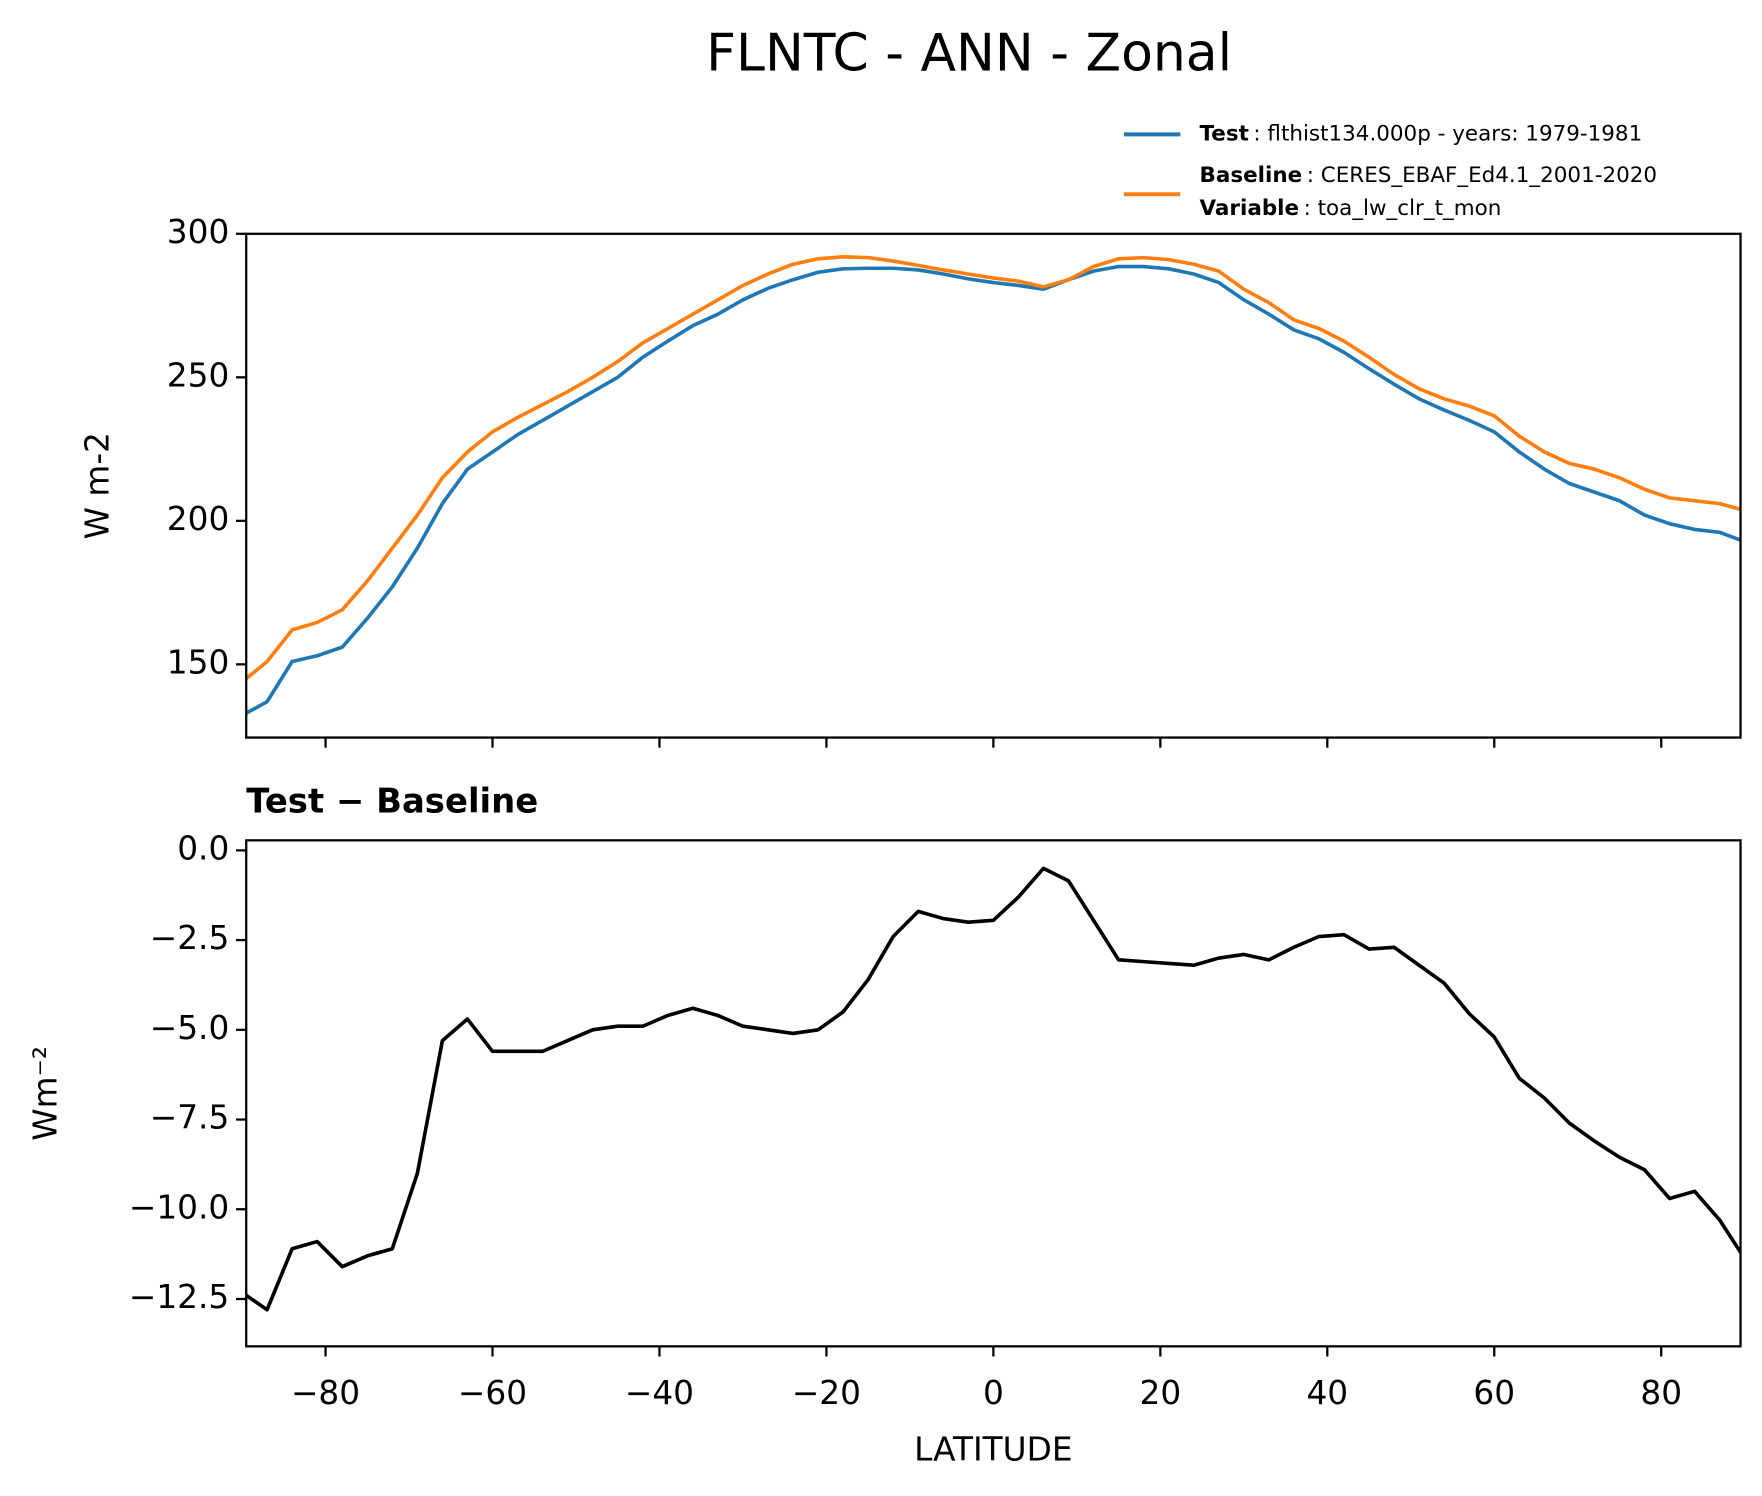  What do you see at coordinates (325, 1393) in the screenshot?
I see `x-tick-label: −80` at bounding box center [325, 1393].